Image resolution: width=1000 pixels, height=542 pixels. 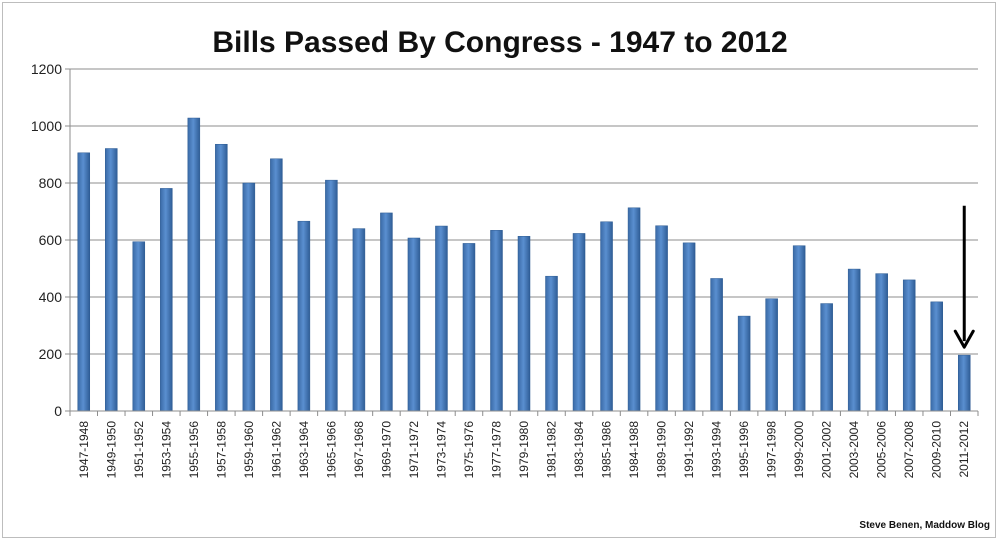 I want to click on x-tick-label: 1951-1952, so click(x=139, y=450).